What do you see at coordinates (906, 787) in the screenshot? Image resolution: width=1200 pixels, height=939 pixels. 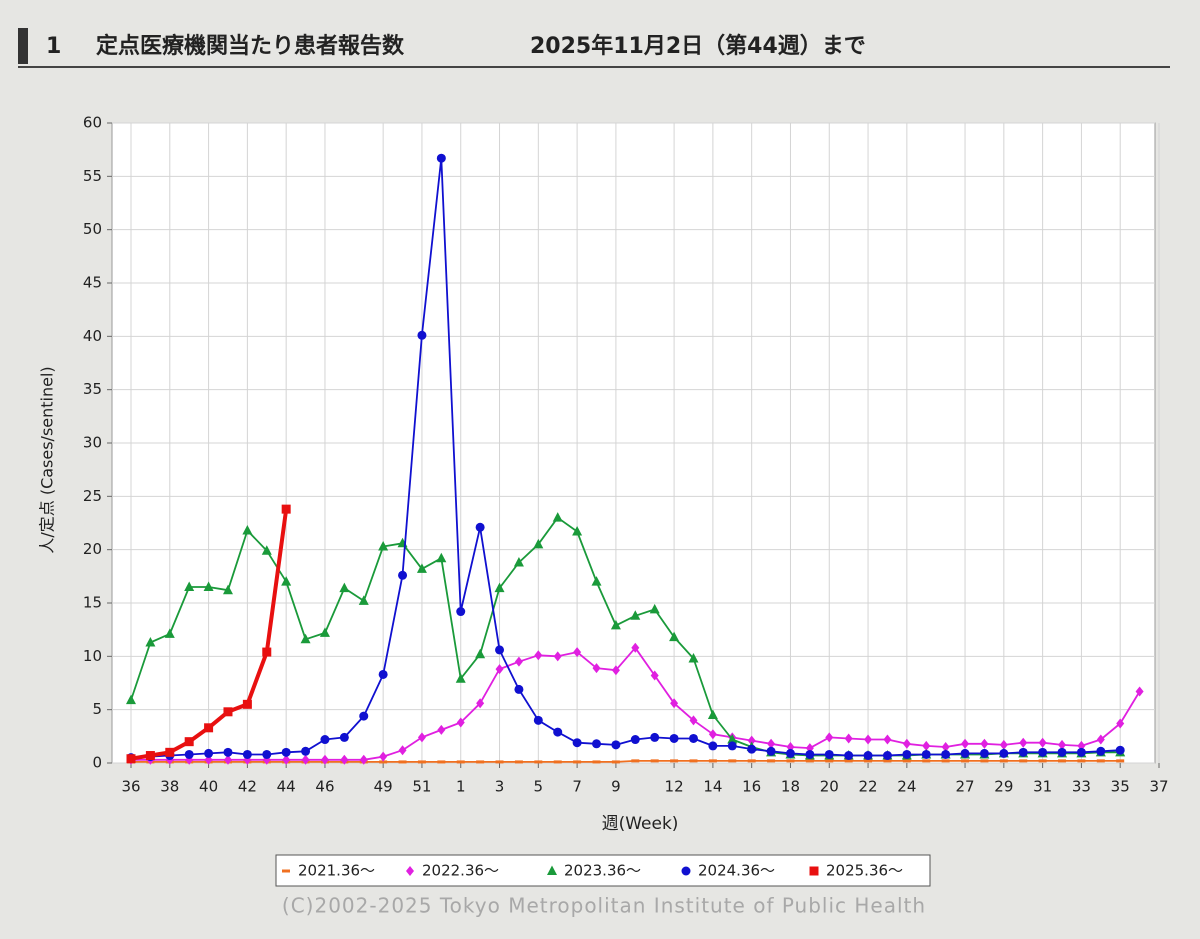 I see `x-tick-label: 24` at bounding box center [906, 787].